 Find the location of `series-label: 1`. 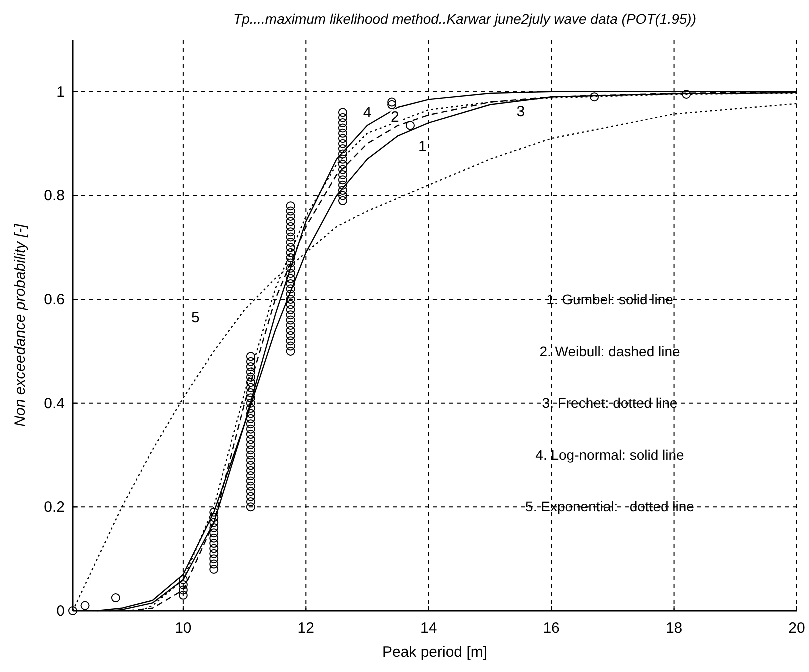

series-label: 1 is located at coordinates (422, 147).